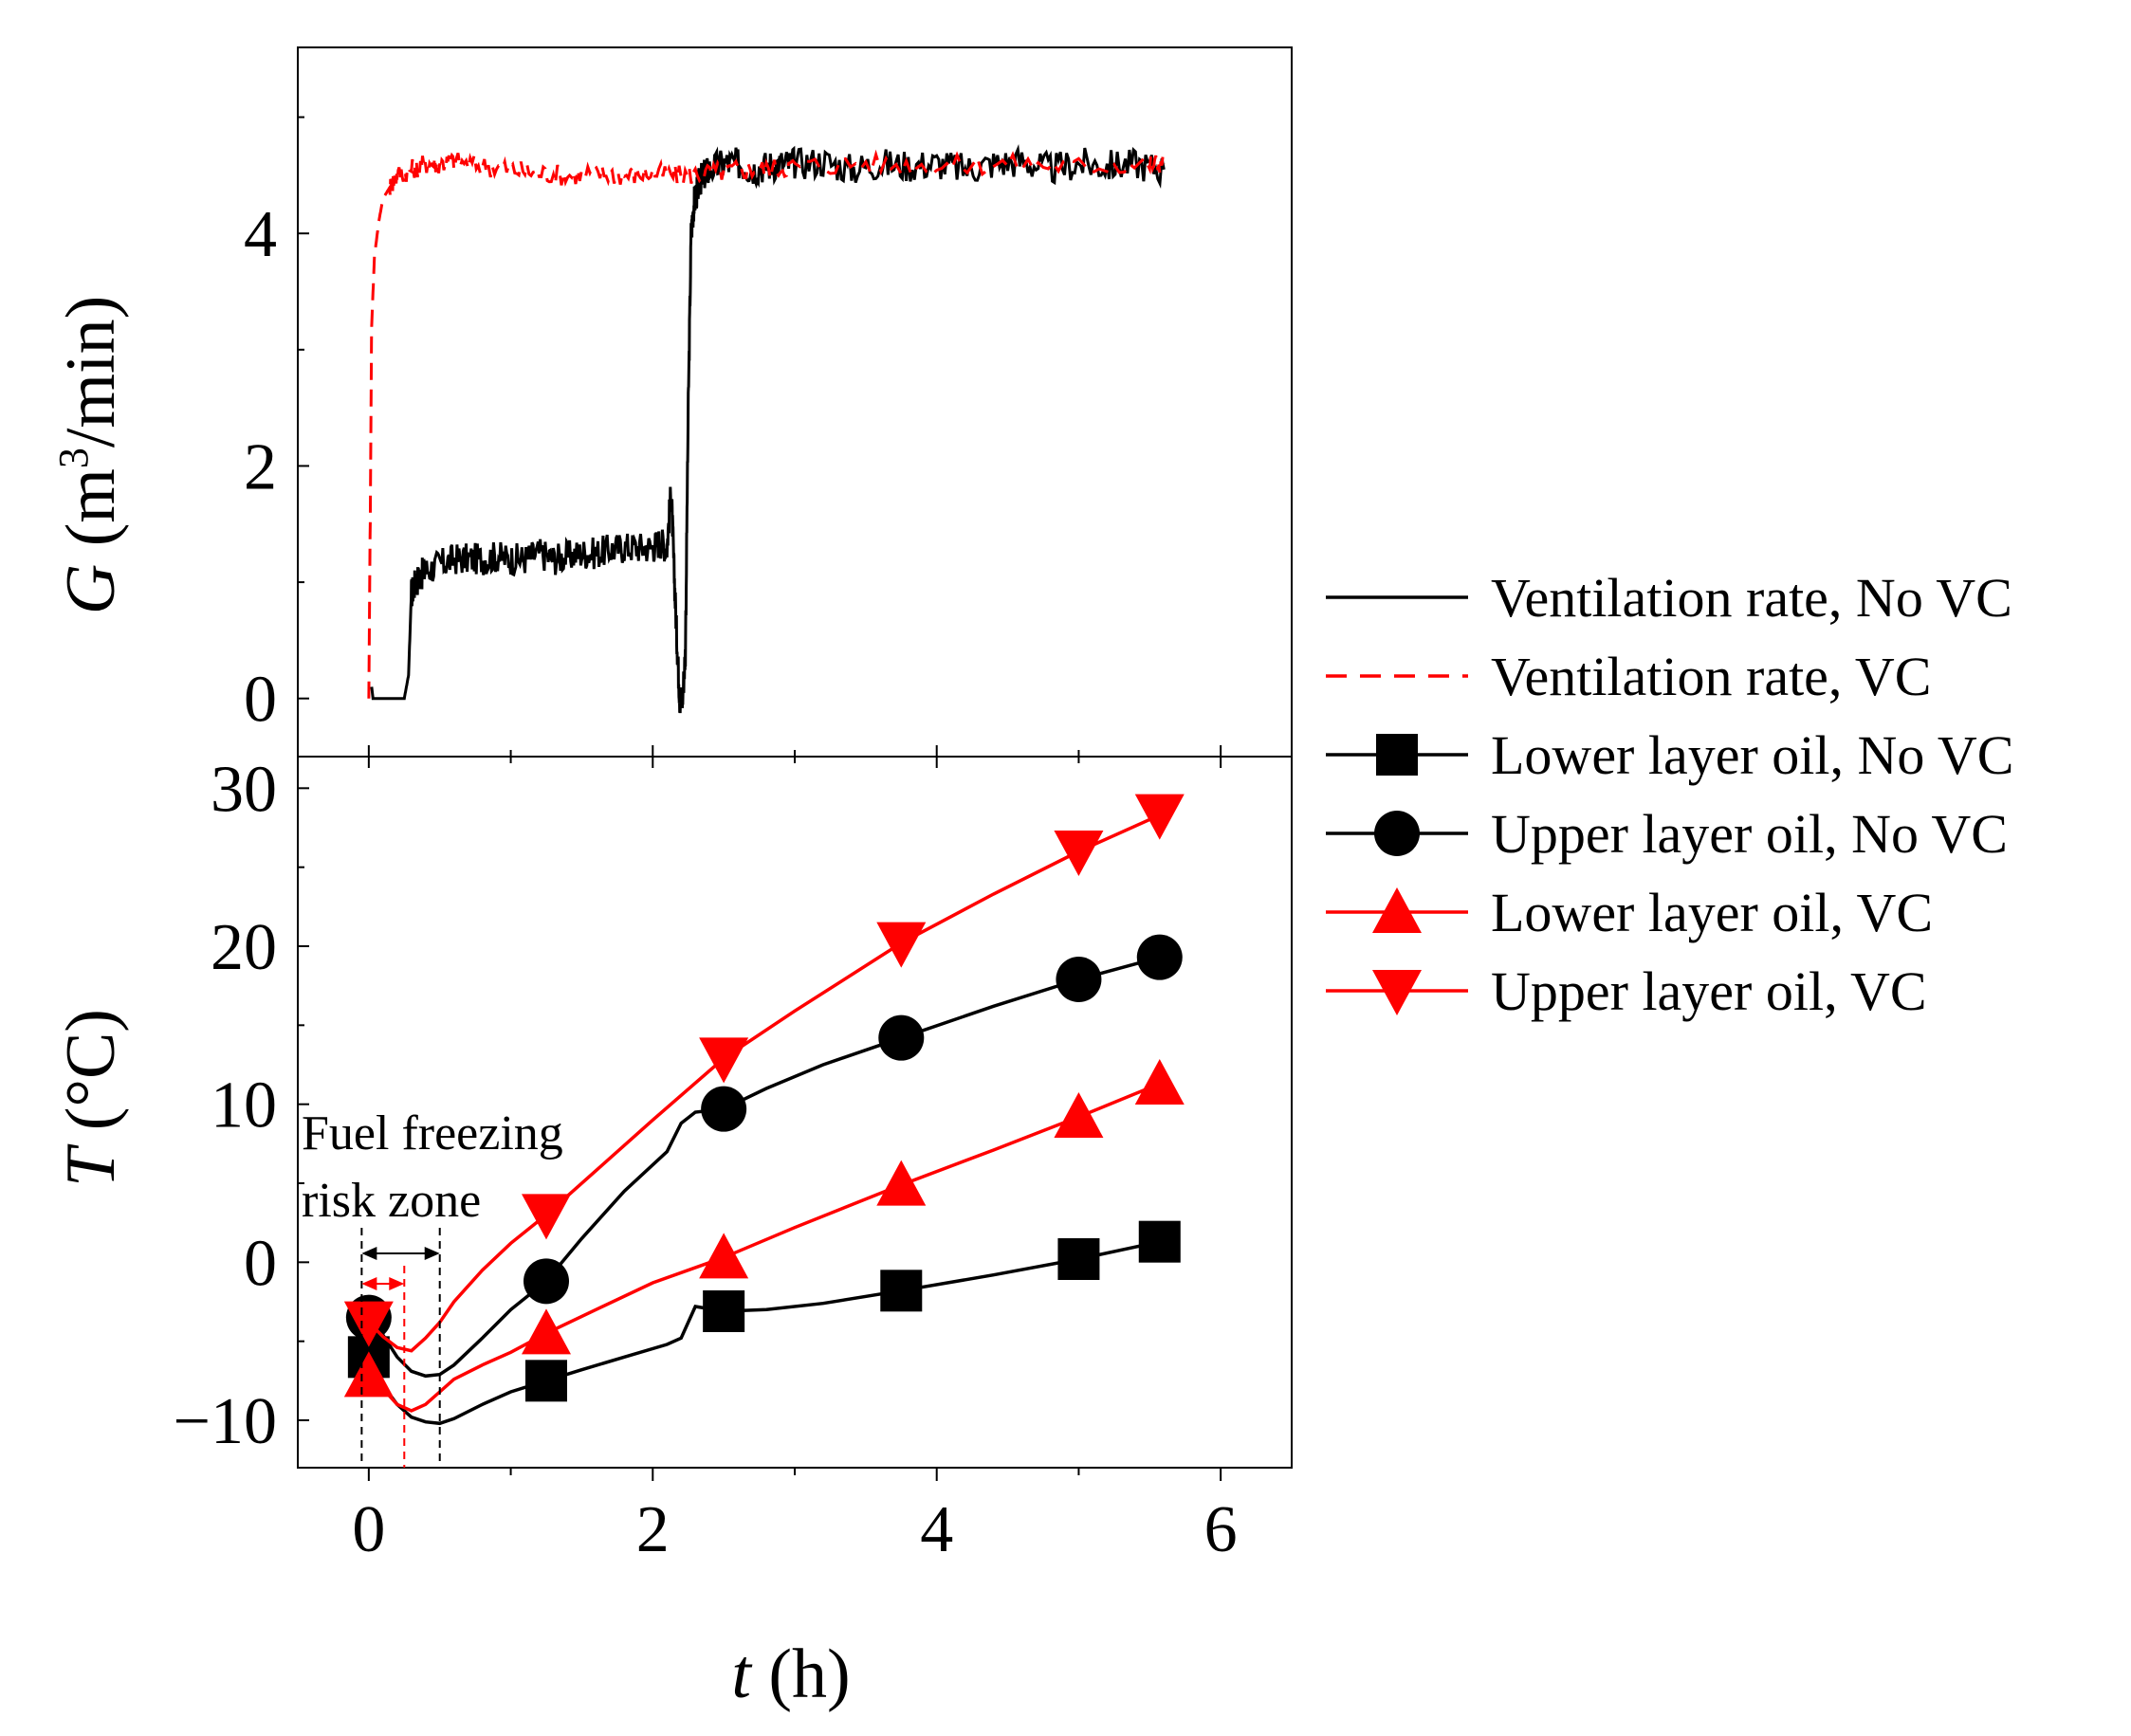 The height and width of the screenshot is (1736, 2131). I want to click on risk-zone-label-line2: risk zone, so click(391, 1201).